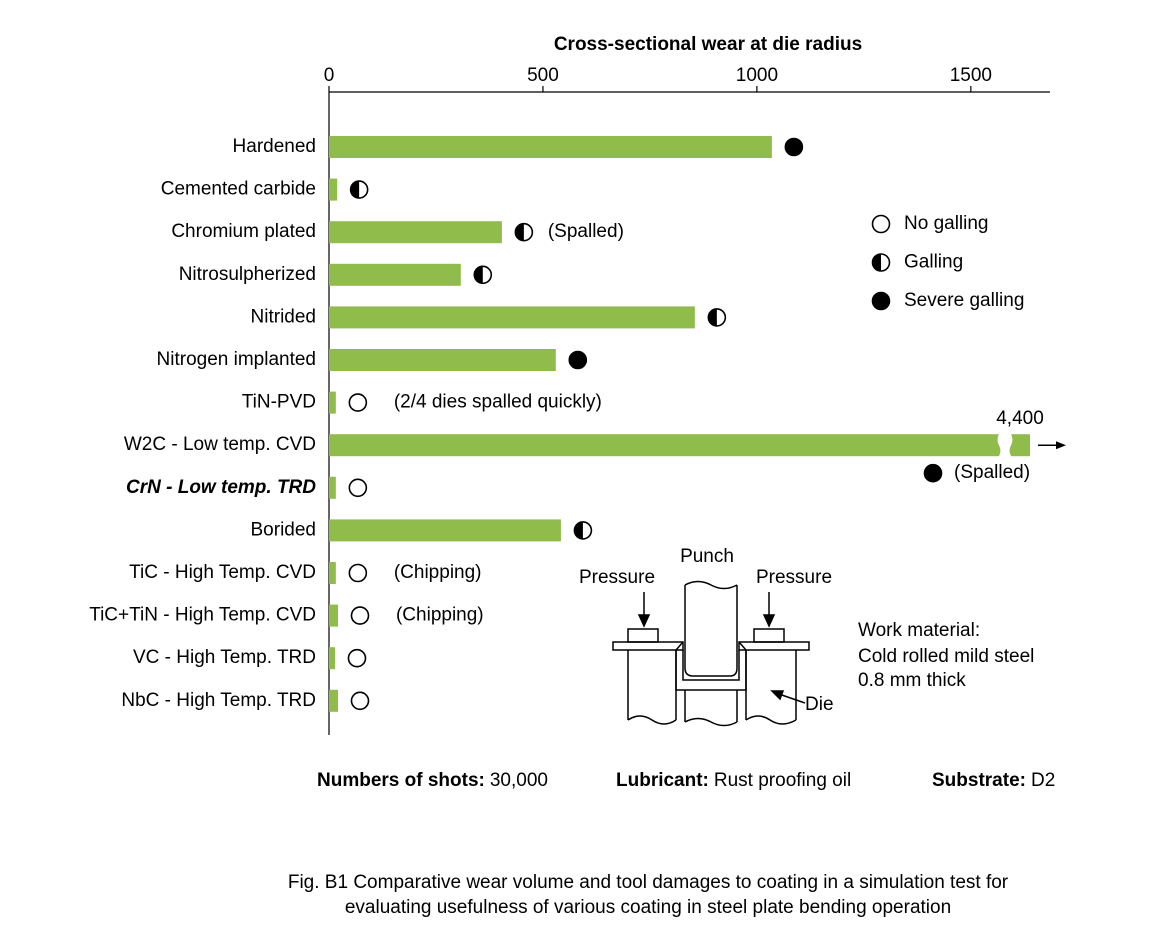 This screenshot has height=949, width=1152. Describe the element at coordinates (202, 615) in the screenshot. I see `y-tick-label: TiC+TiN - High Temp. CVD` at that location.